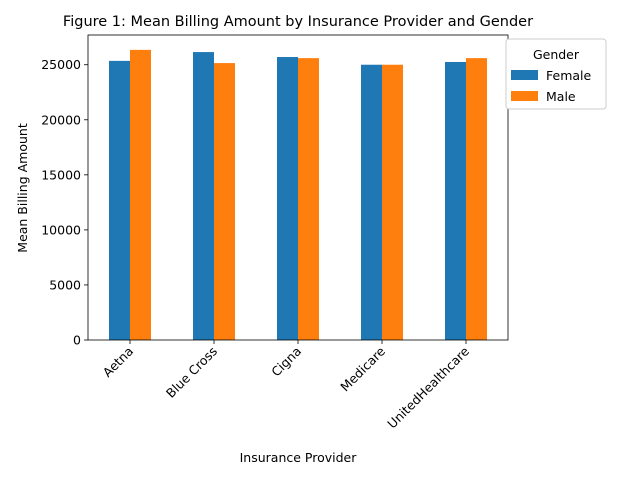 This screenshot has width=640, height=480. Describe the element at coordinates (428, 387) in the screenshot. I see `x-tick-label: UnitedHealthcare` at that location.